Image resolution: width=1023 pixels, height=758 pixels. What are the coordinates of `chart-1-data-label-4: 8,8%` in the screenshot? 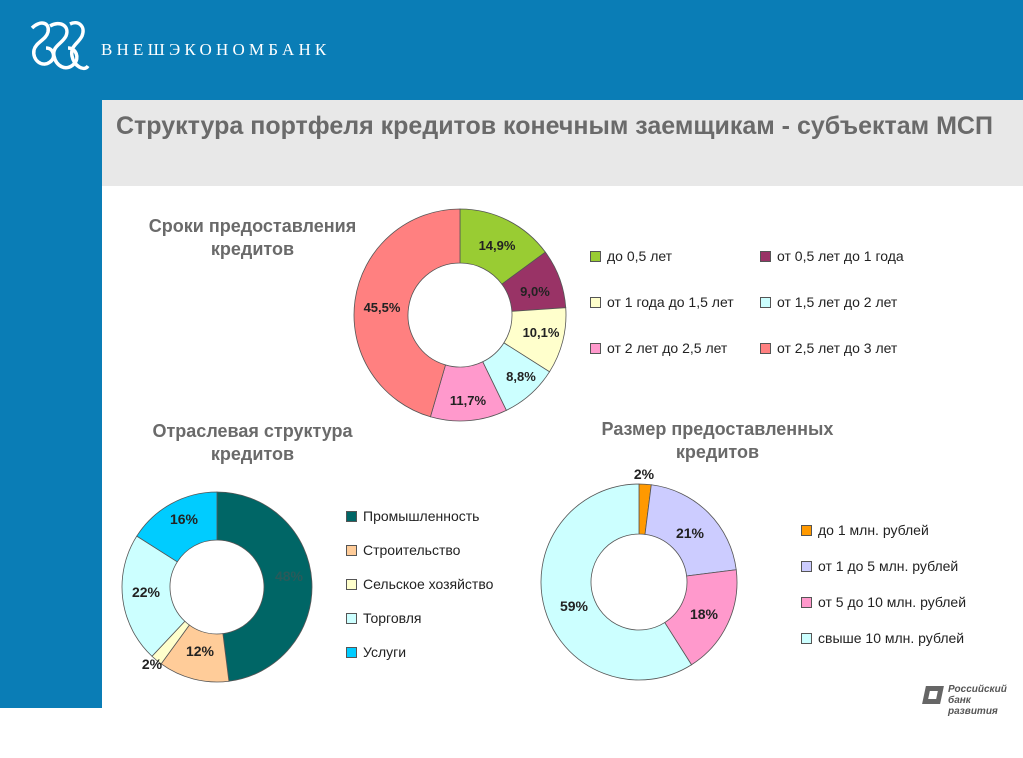 It's located at (521, 376).